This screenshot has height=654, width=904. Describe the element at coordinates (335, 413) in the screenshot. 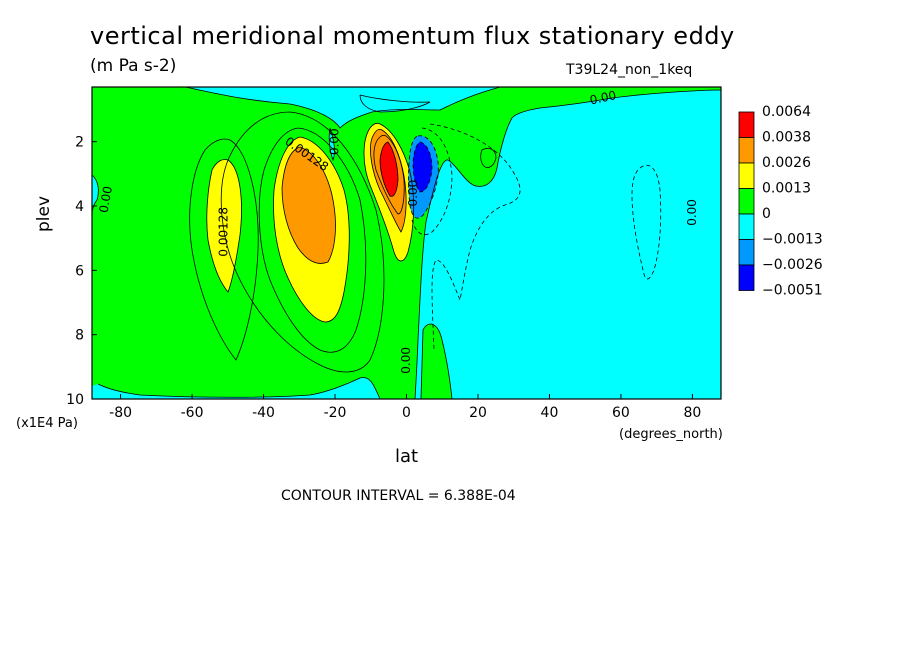

I see `x-tick-label: -20` at that location.